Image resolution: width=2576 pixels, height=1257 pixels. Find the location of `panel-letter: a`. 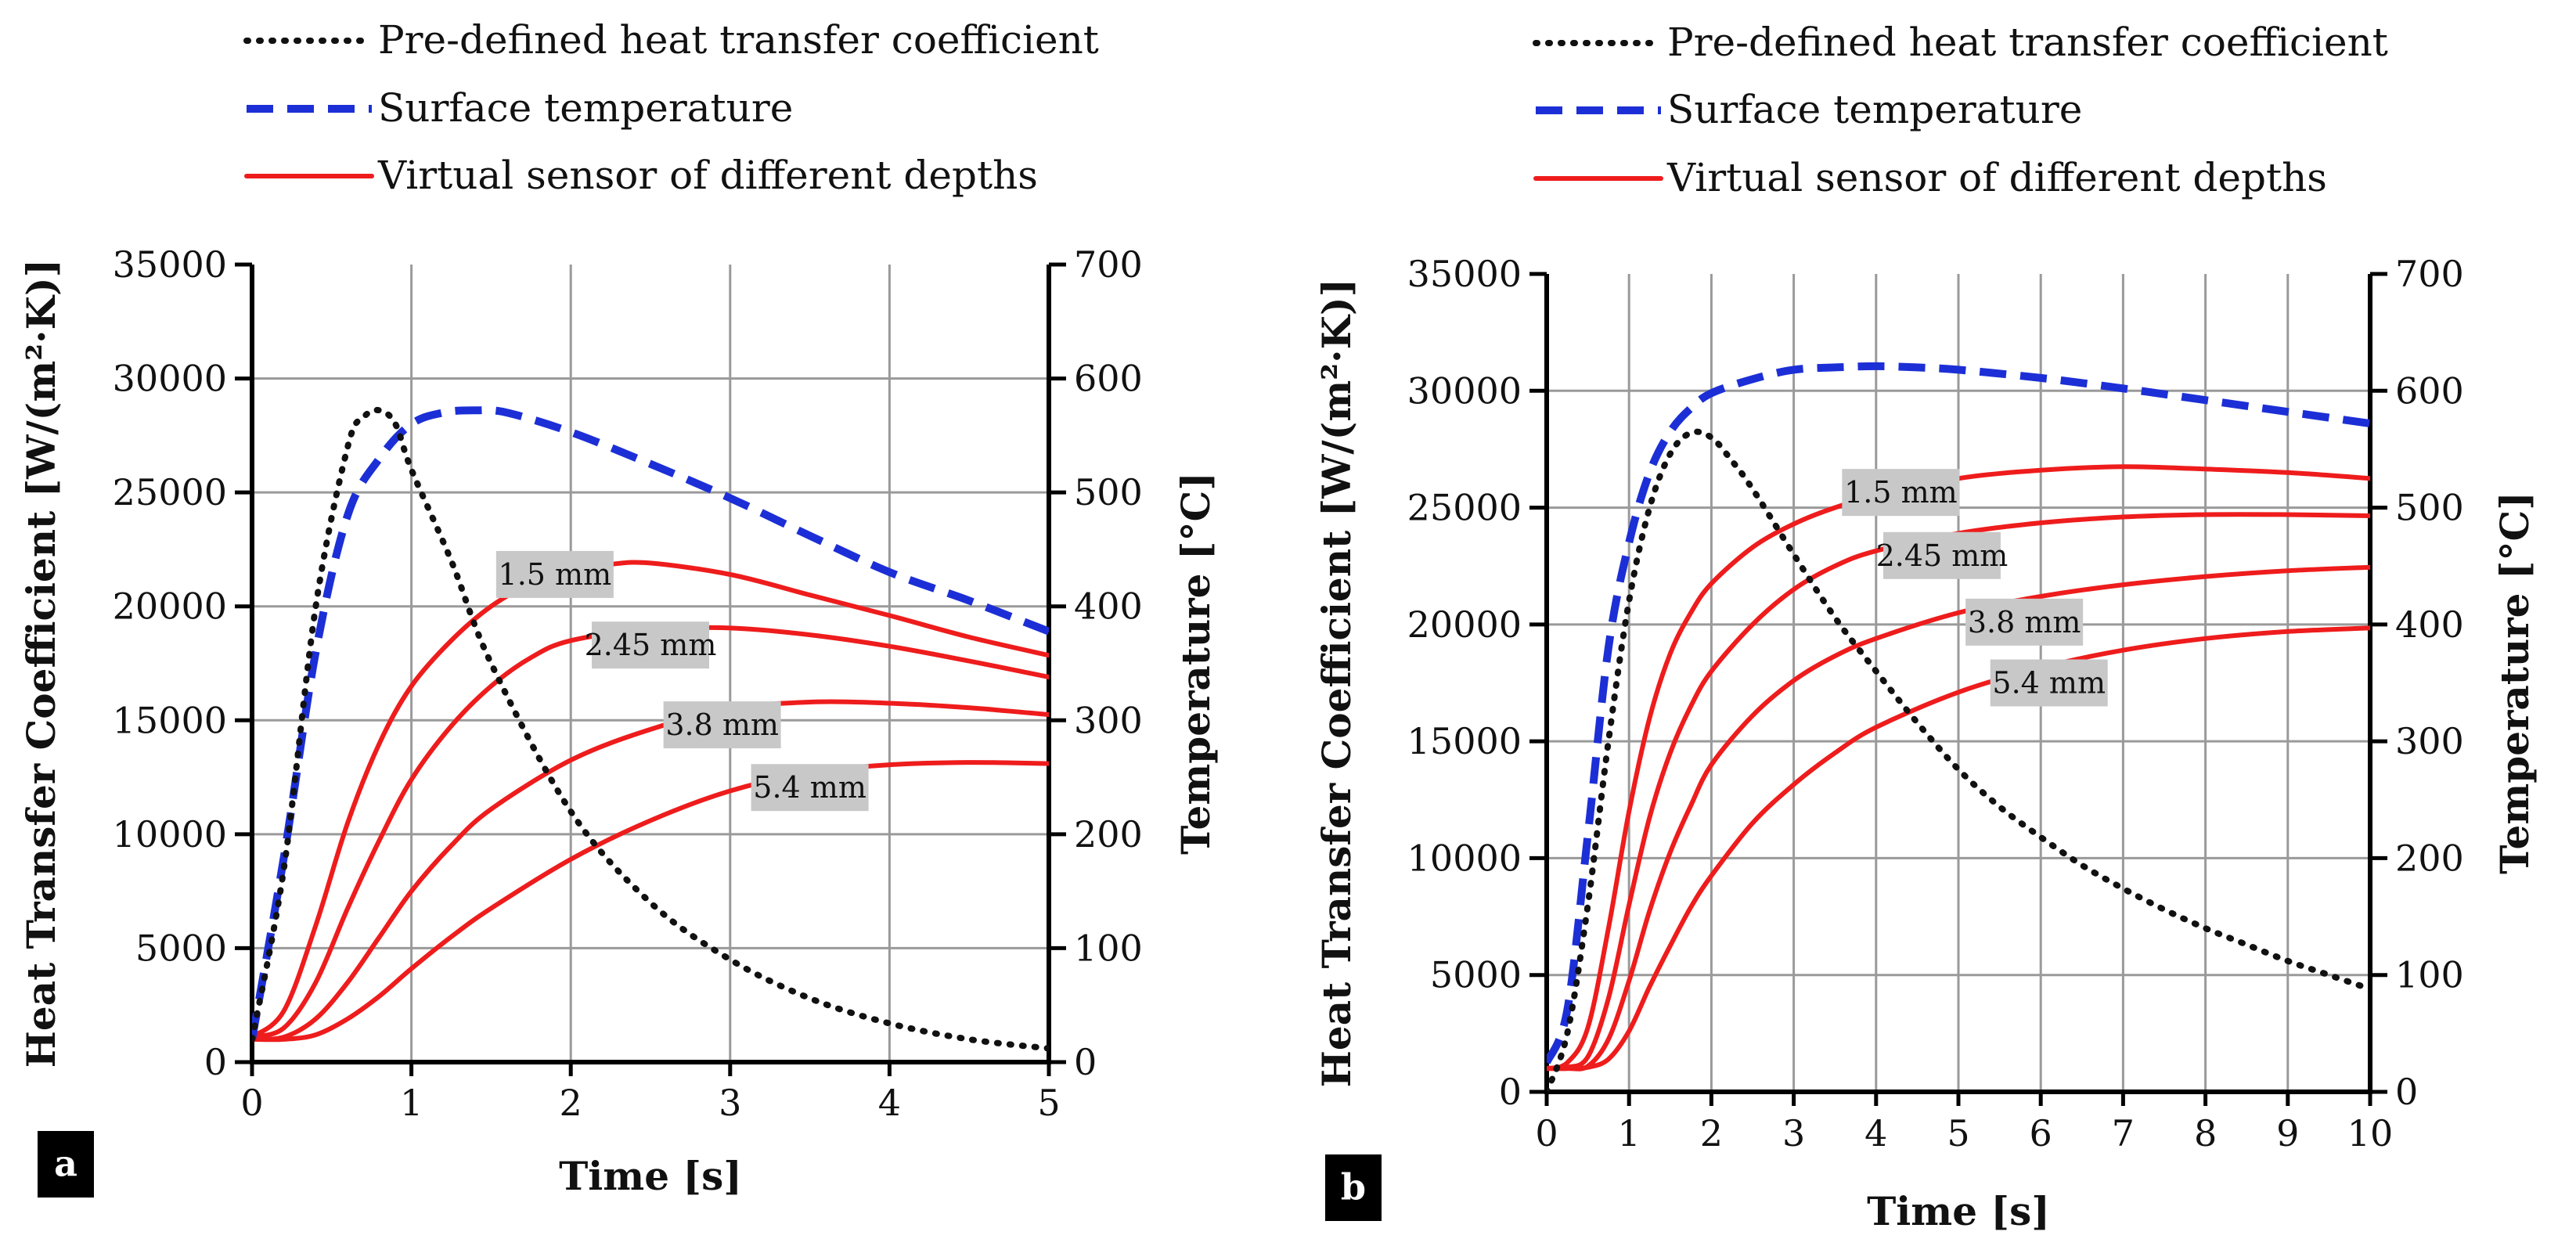

panel-letter: a is located at coordinates (65, 1164).